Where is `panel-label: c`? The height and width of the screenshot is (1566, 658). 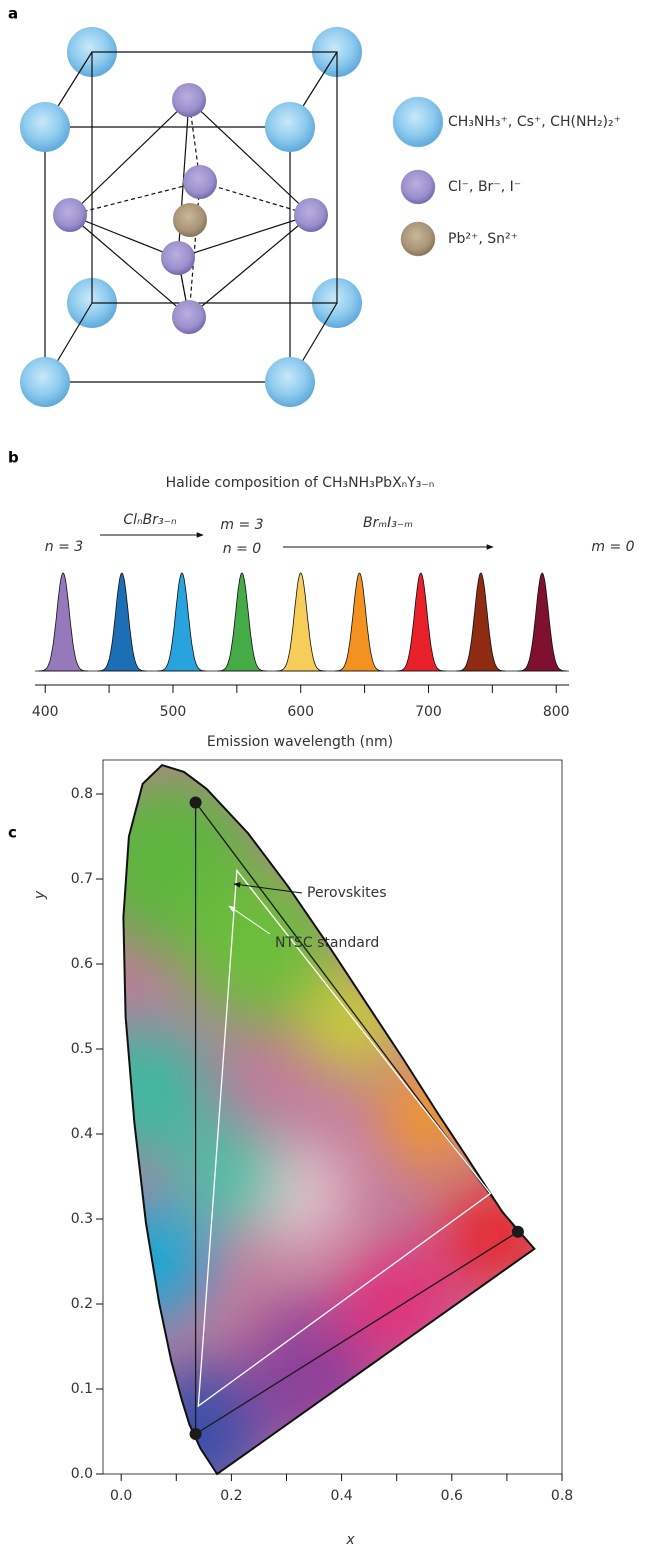 panel-label: c is located at coordinates (12, 833).